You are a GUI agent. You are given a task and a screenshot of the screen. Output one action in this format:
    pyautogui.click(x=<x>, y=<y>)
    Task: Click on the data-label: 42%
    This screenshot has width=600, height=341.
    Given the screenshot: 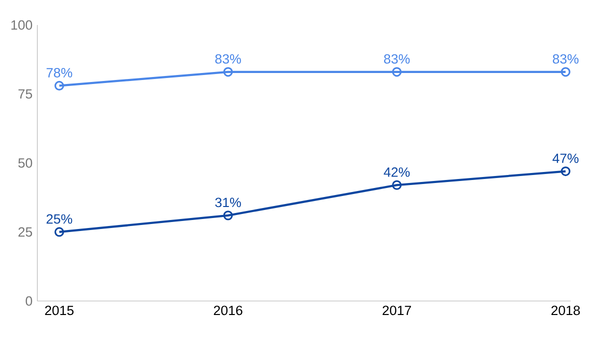 What is the action you would take?
    pyautogui.click(x=397, y=172)
    